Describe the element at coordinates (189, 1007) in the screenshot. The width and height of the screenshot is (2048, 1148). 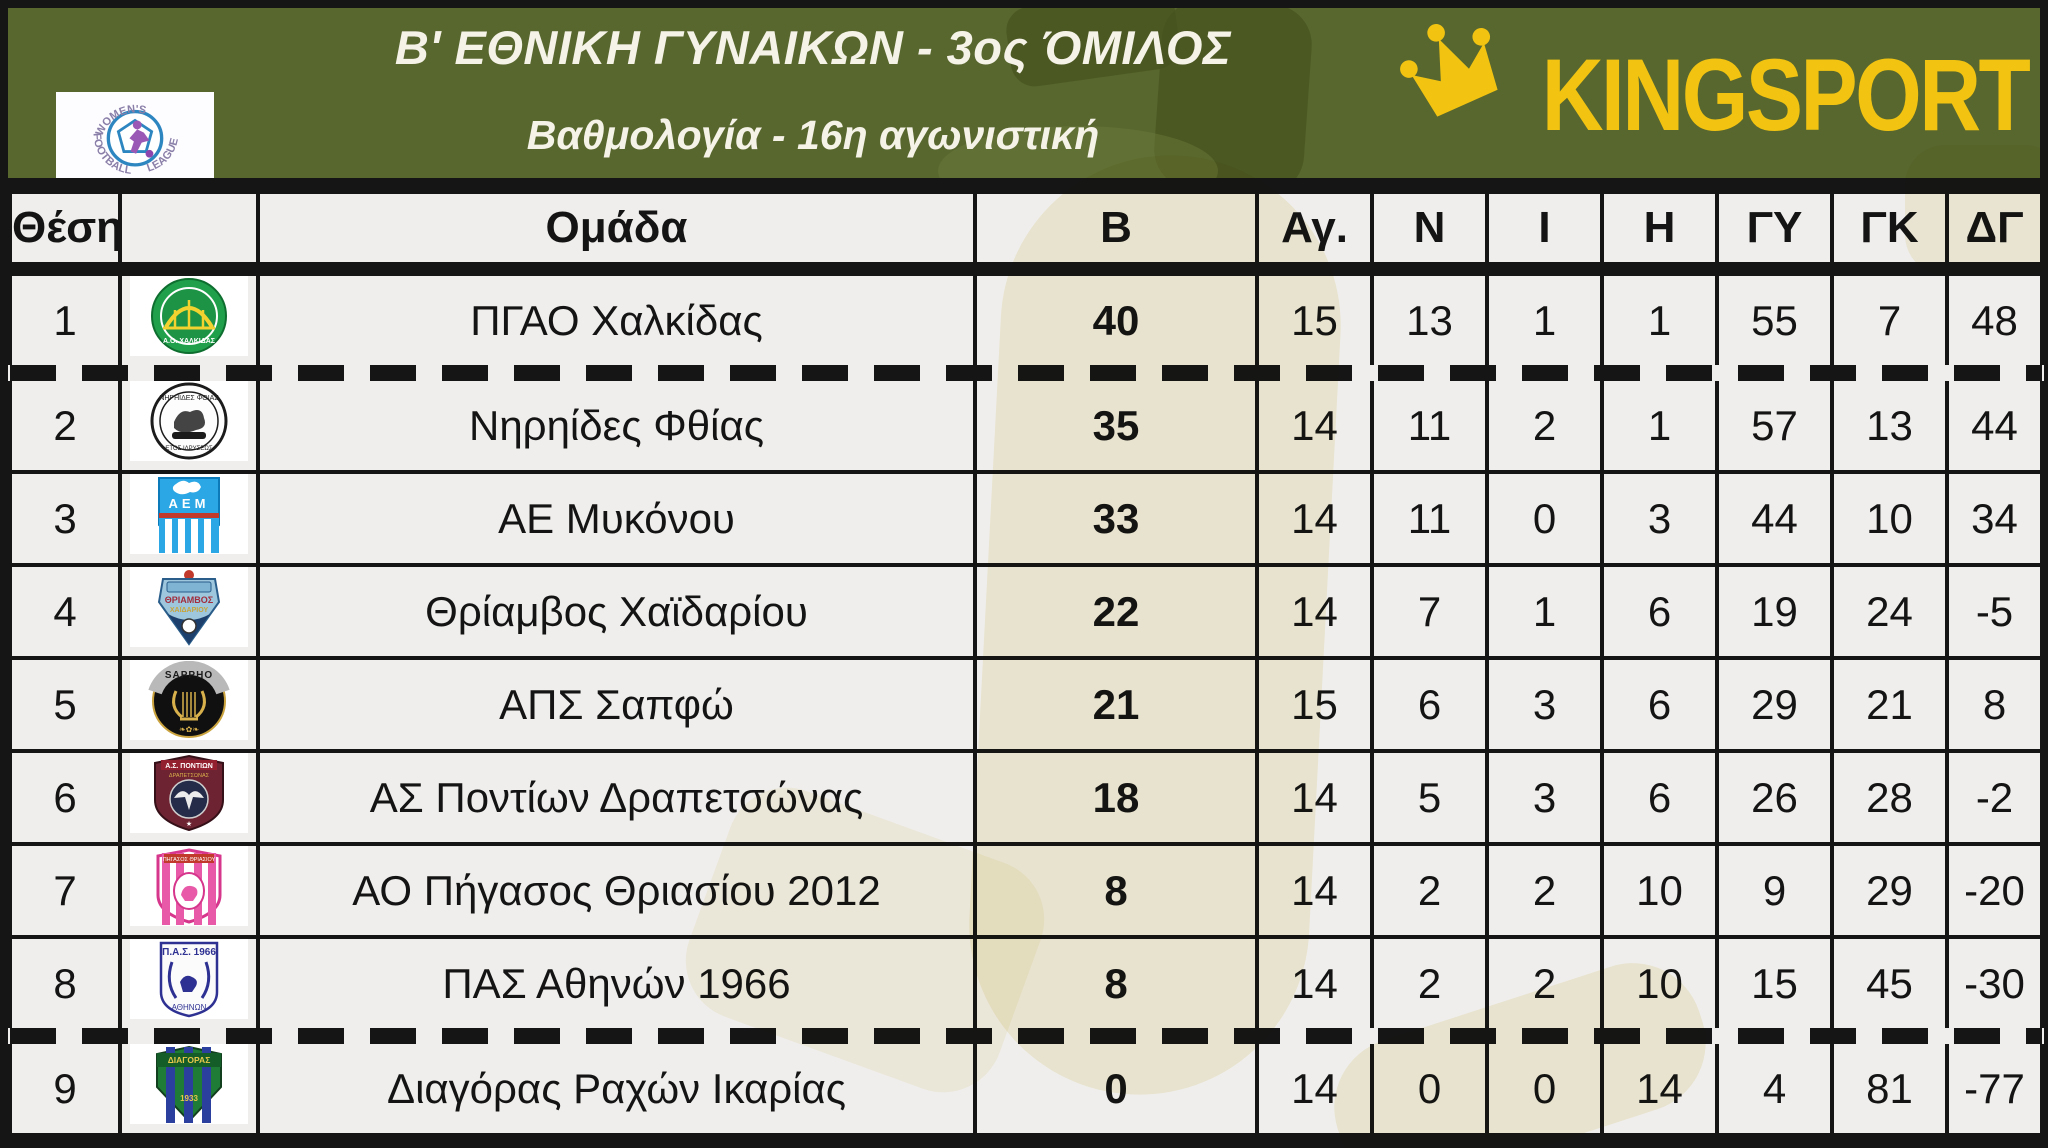
I see `svg-text: ΑΘΗΝΩΝ` at that location.